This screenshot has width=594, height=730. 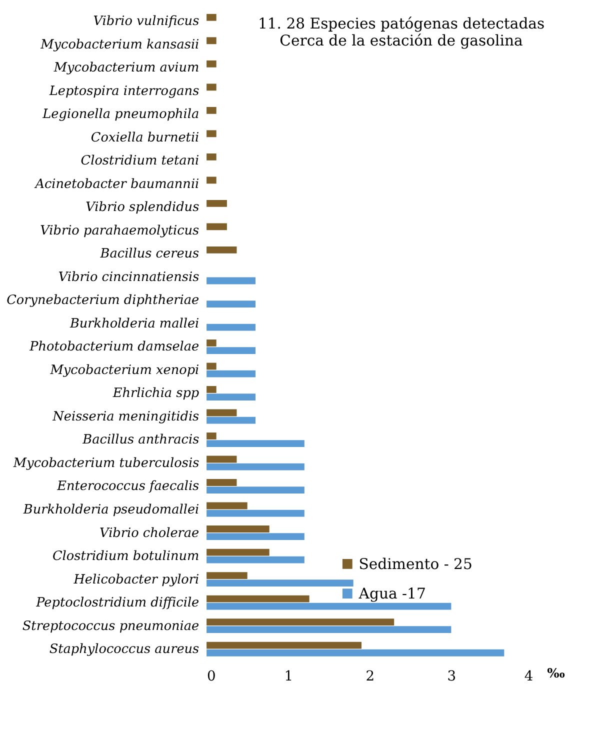 What do you see at coordinates (126, 556) in the screenshot?
I see `y-tick-label: Clostridium botulinum` at bounding box center [126, 556].